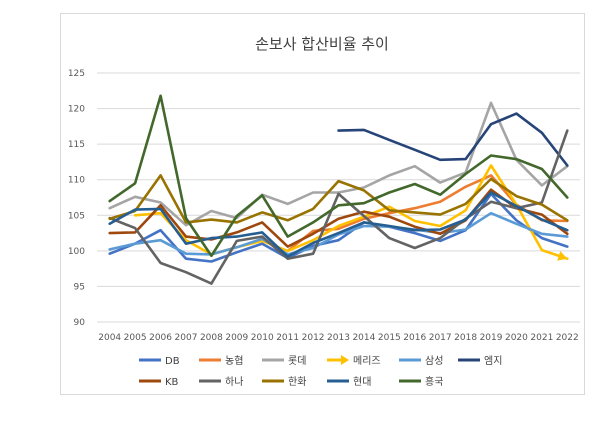  What do you see at coordinates (367, 361) in the screenshot?
I see `legend-label: 메리즈` at bounding box center [367, 361].